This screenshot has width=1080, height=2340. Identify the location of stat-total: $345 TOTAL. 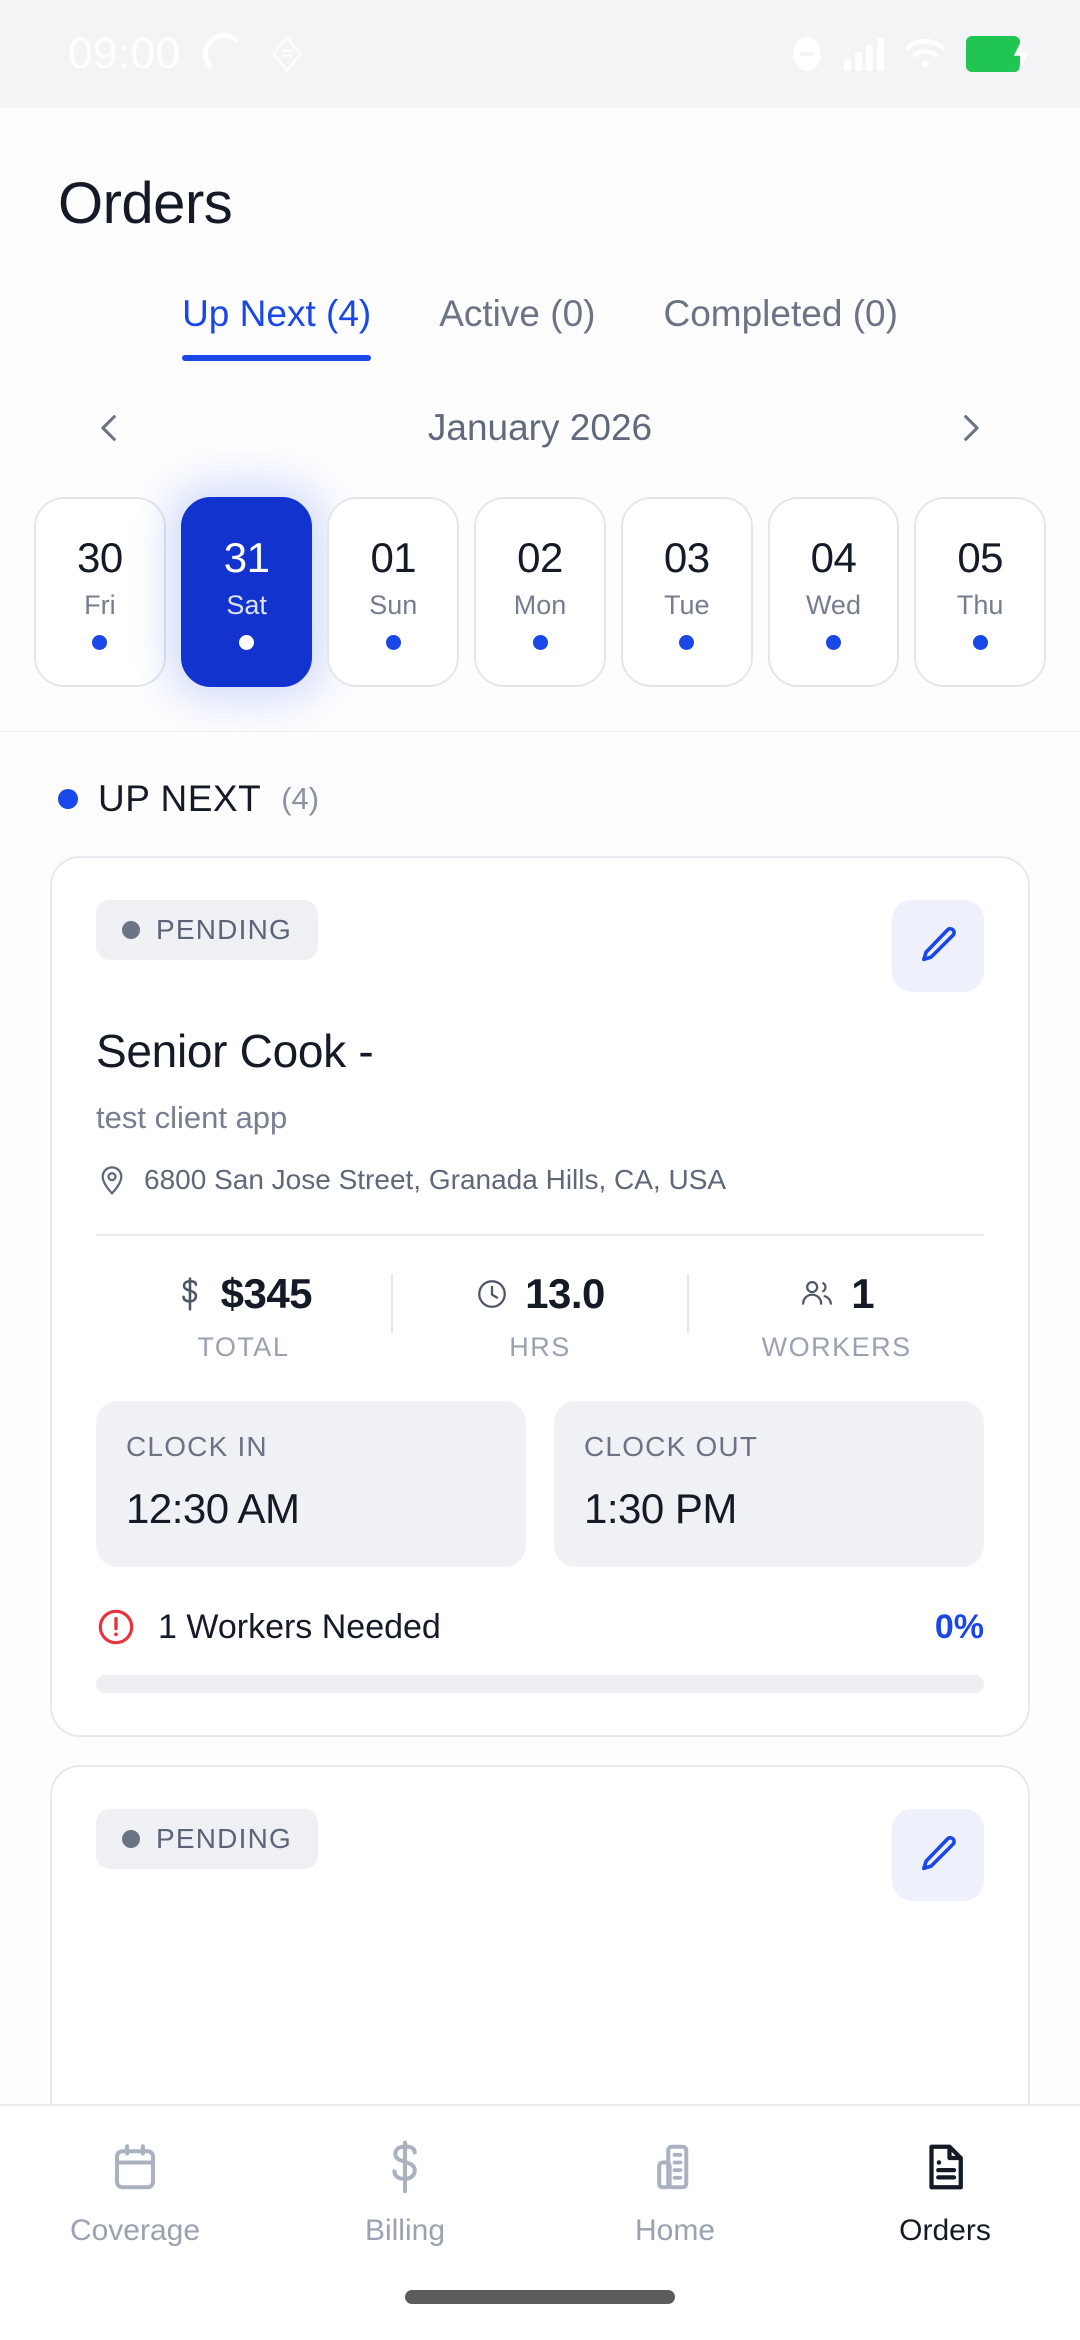
(243, 1316).